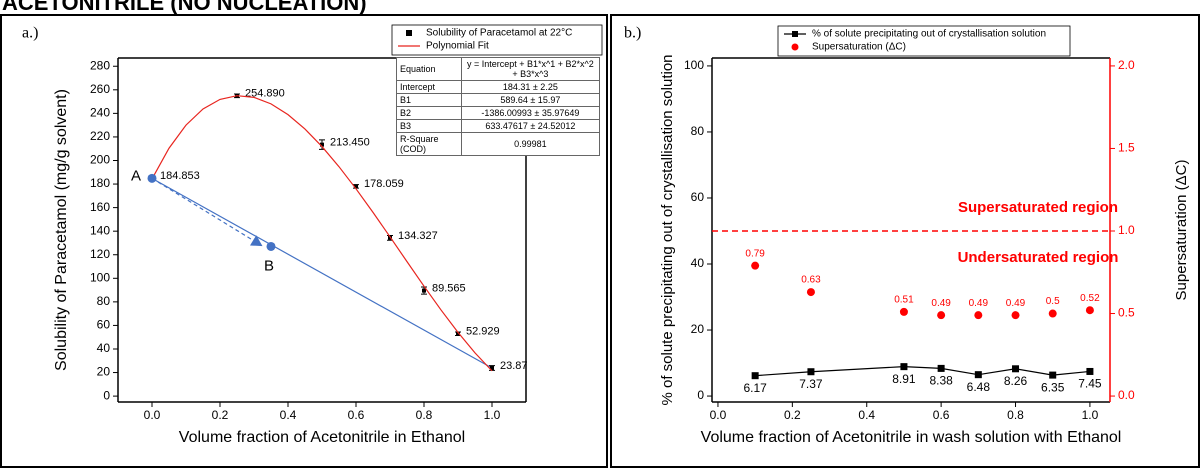 The image size is (1200, 468). I want to click on x-tick-label: 0.2, so click(792, 415).